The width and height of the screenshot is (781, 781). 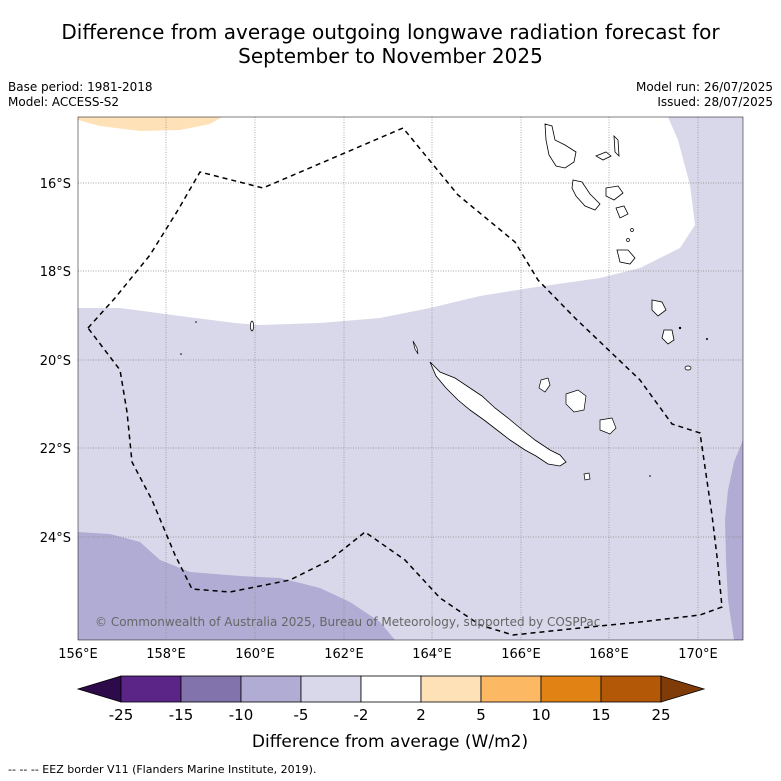 I want to click on colorbar-arrow-min, so click(x=99, y=689).